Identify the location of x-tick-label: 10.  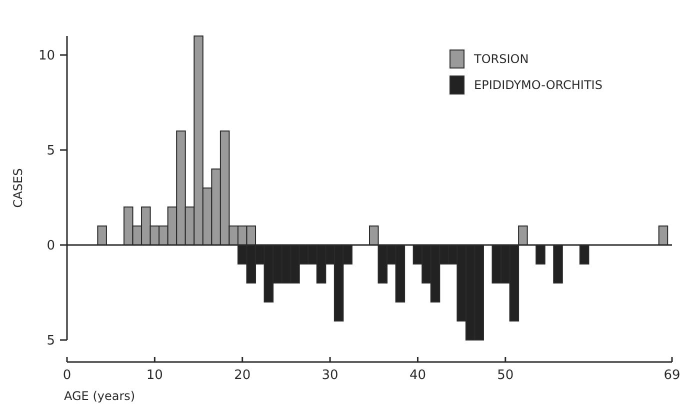
(154, 375).